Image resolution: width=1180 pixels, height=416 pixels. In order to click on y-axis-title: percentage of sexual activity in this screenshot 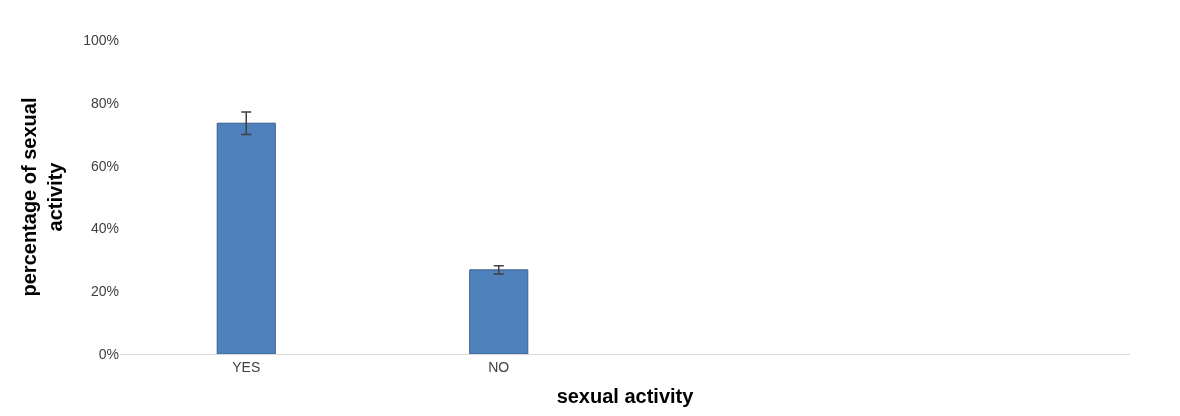, I will do `click(41, 197)`.